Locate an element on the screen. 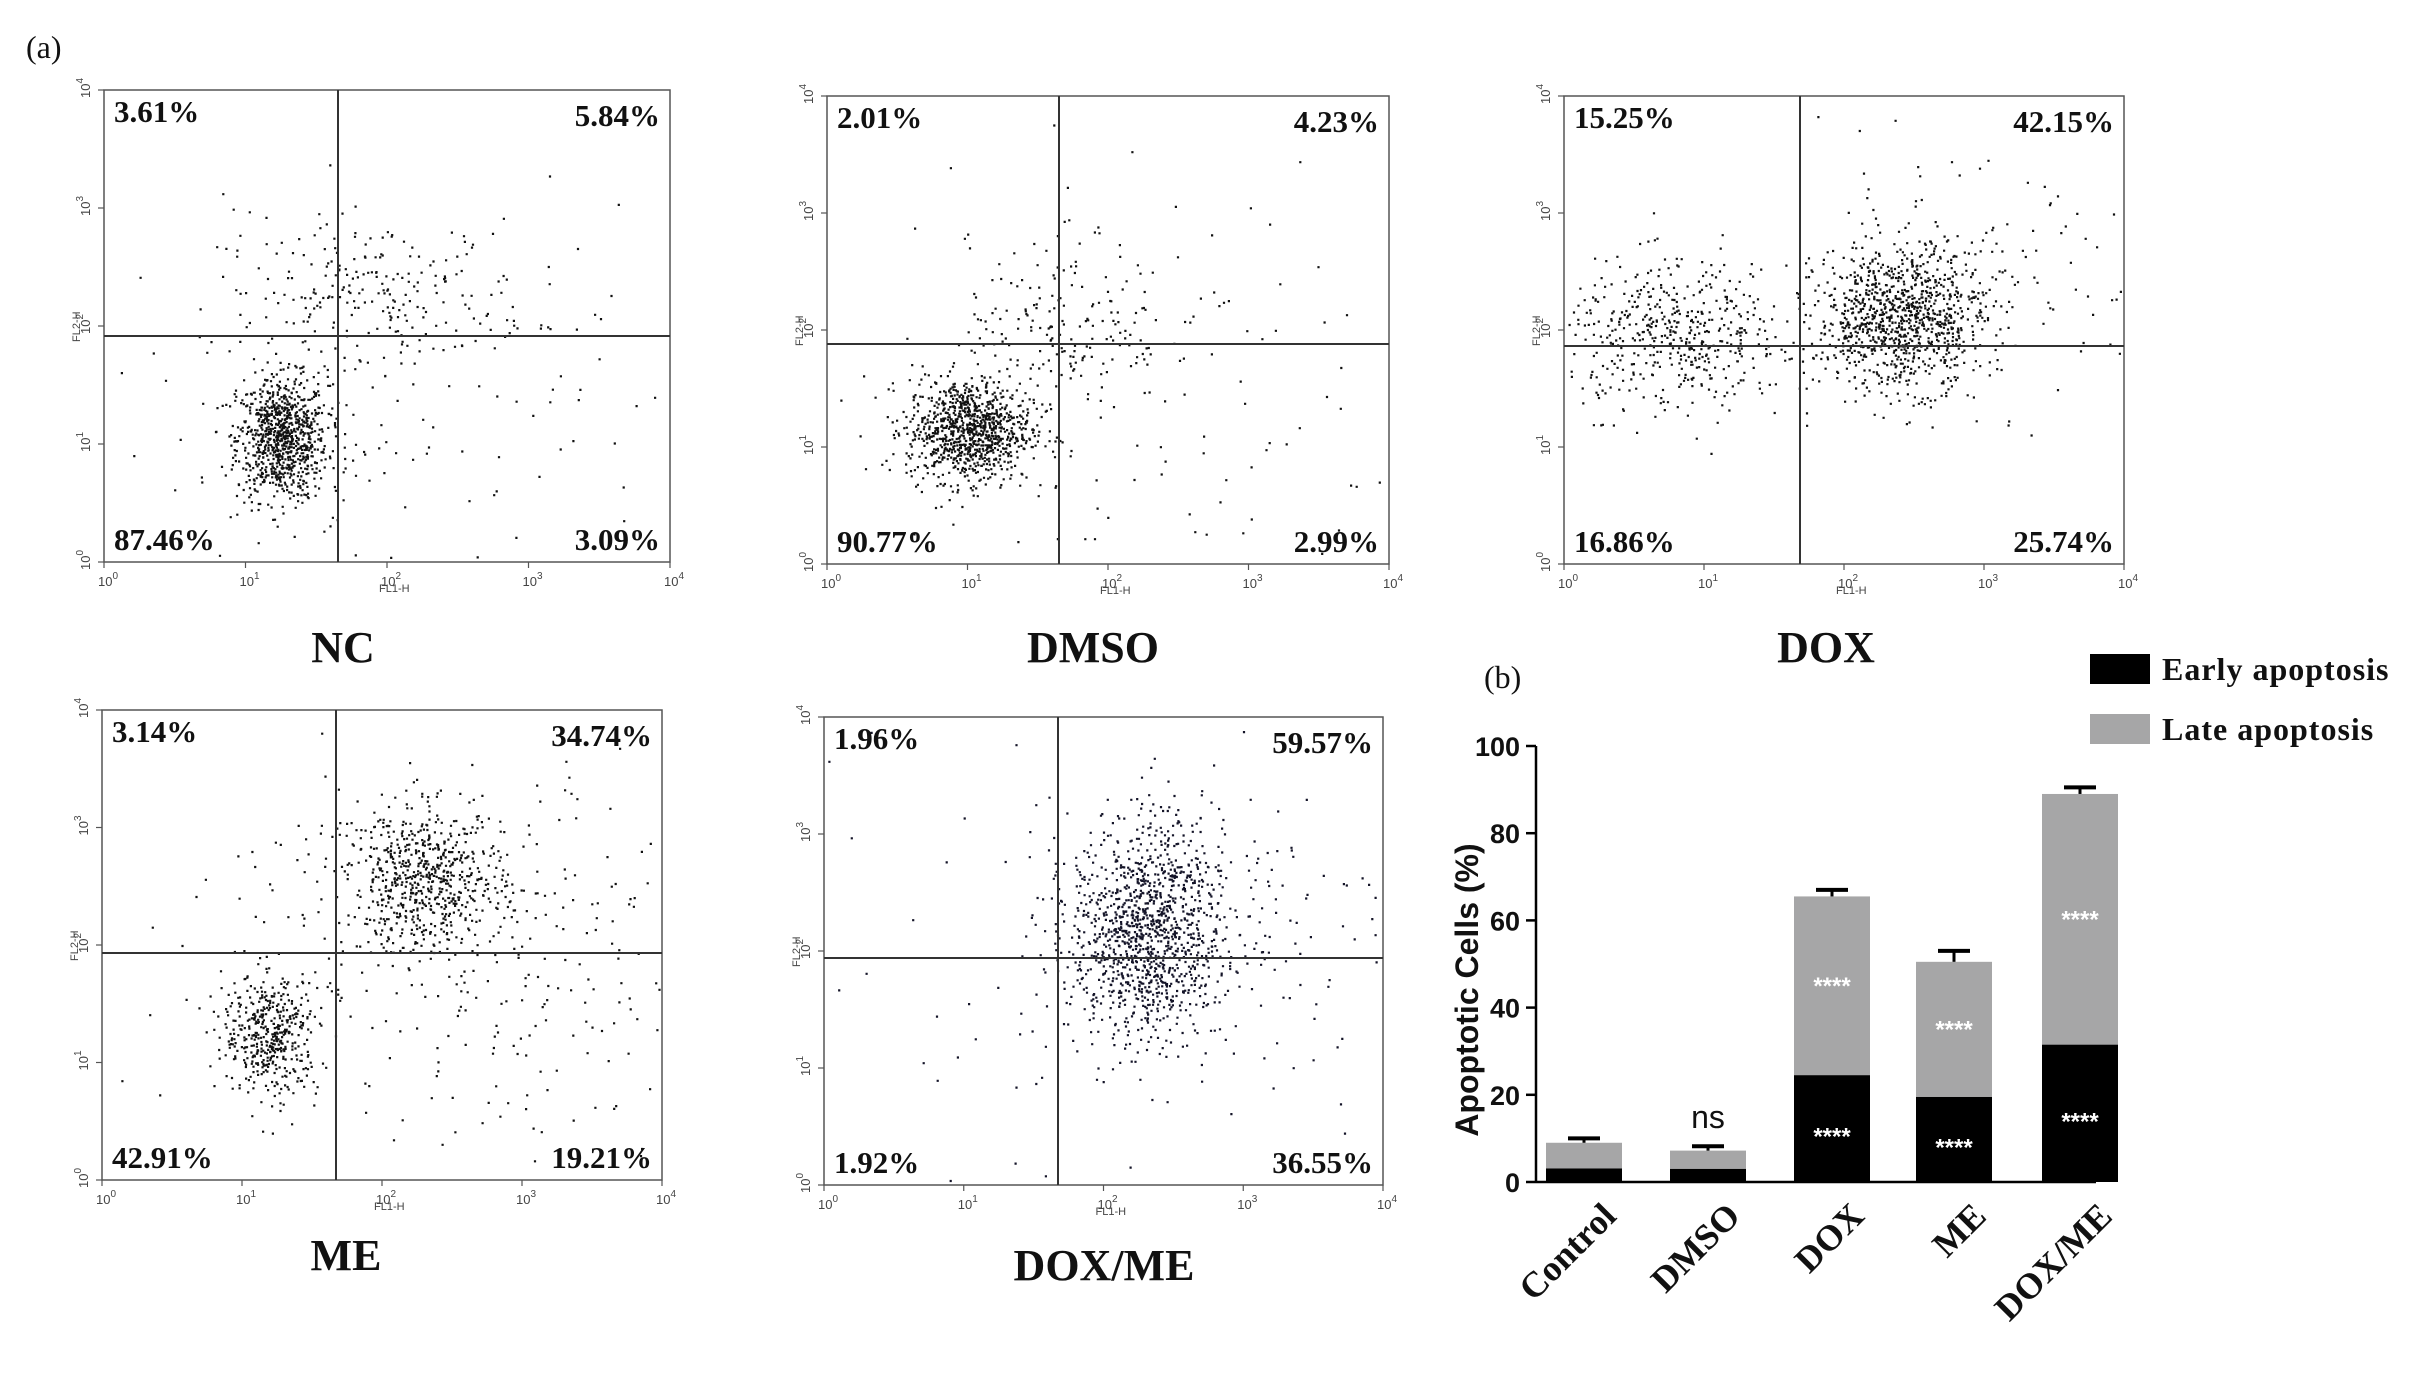 This screenshot has height=1384, width=2422. bar-y-tick-label: 100 is located at coordinates (1497, 747).